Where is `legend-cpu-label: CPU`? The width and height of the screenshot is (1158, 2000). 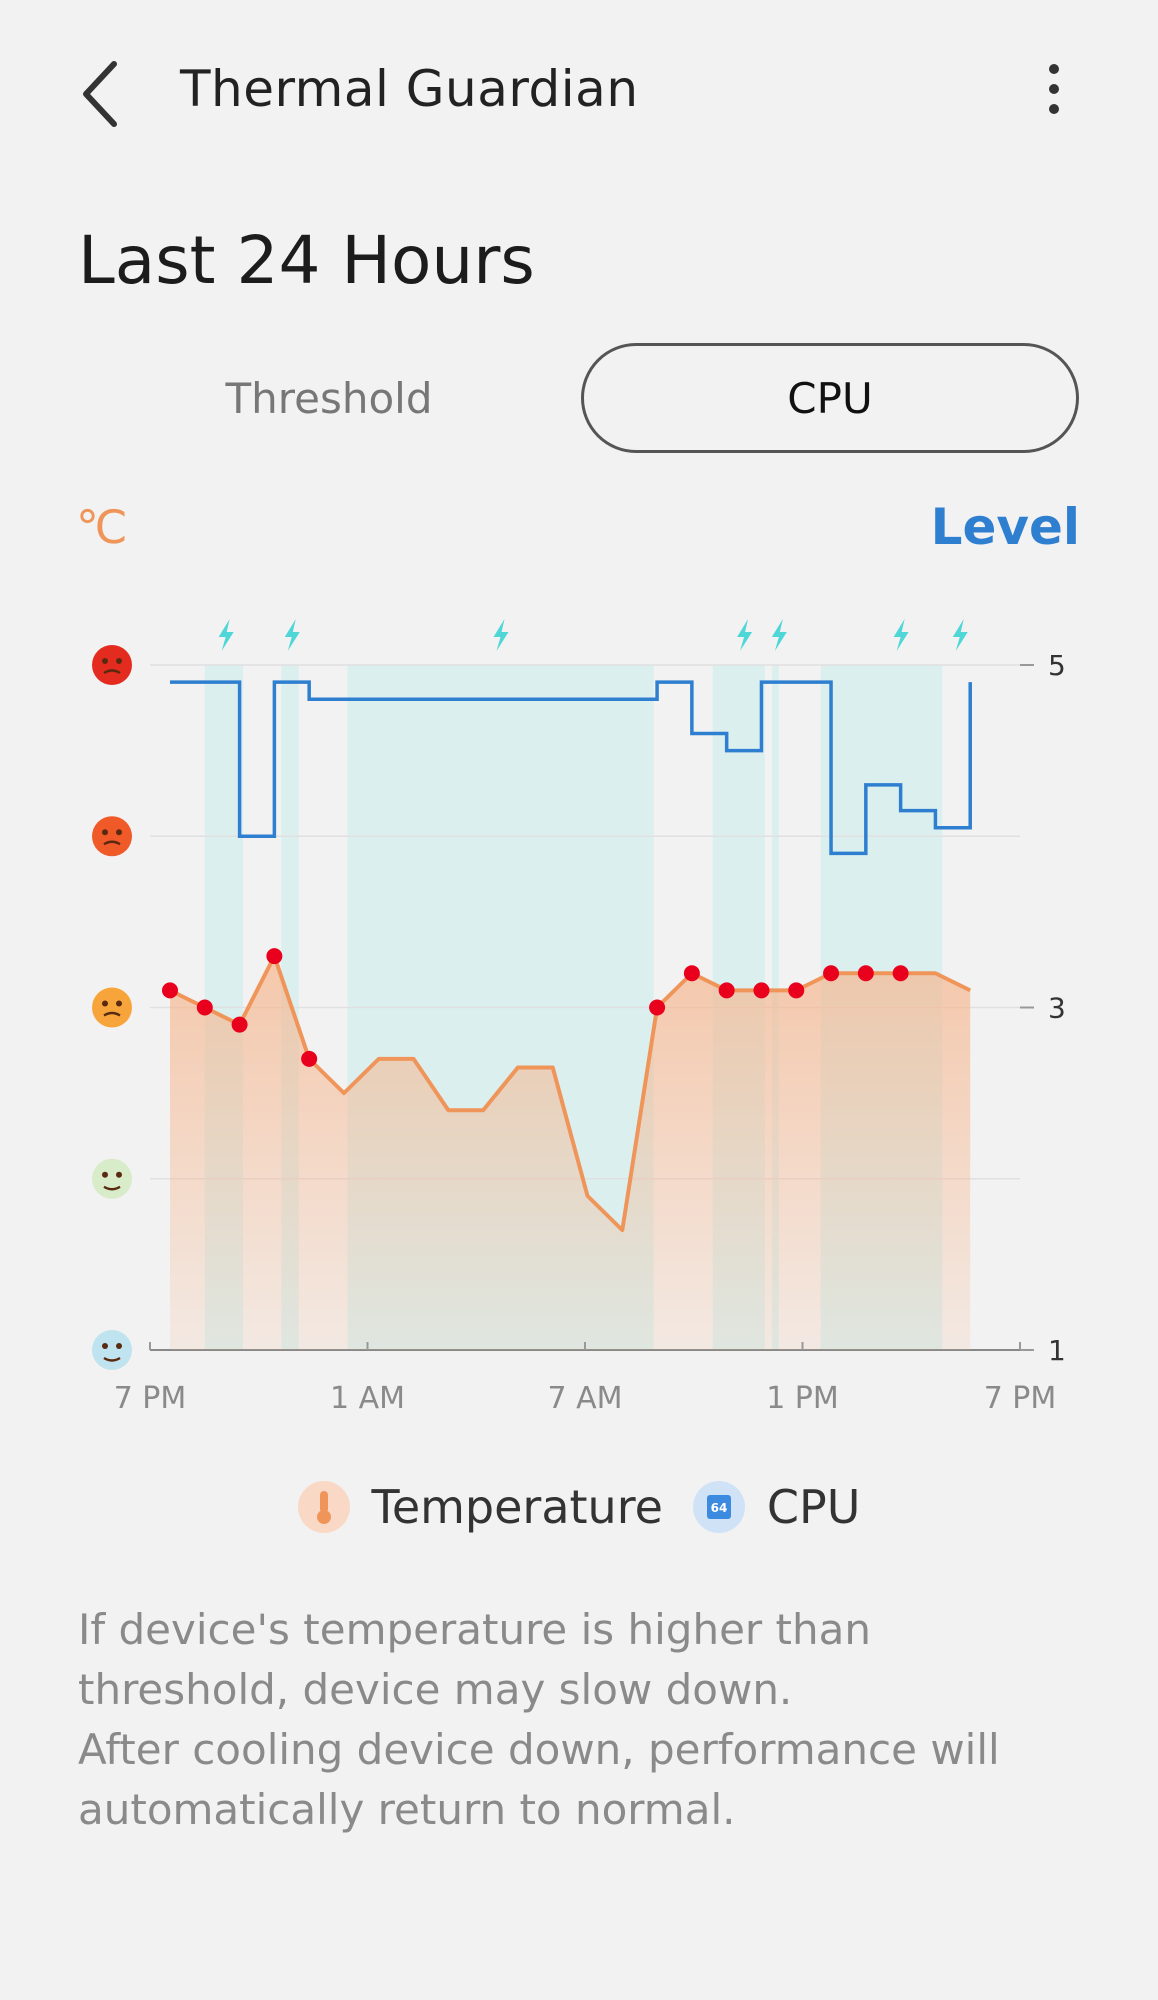
legend-cpu-label: CPU is located at coordinates (813, 1507).